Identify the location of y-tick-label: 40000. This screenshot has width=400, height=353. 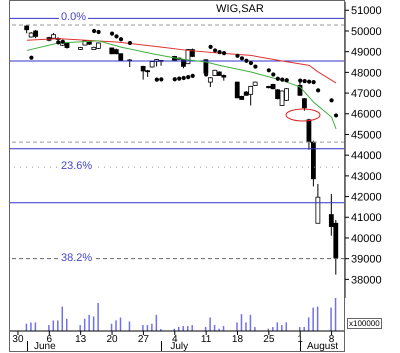
(366, 238).